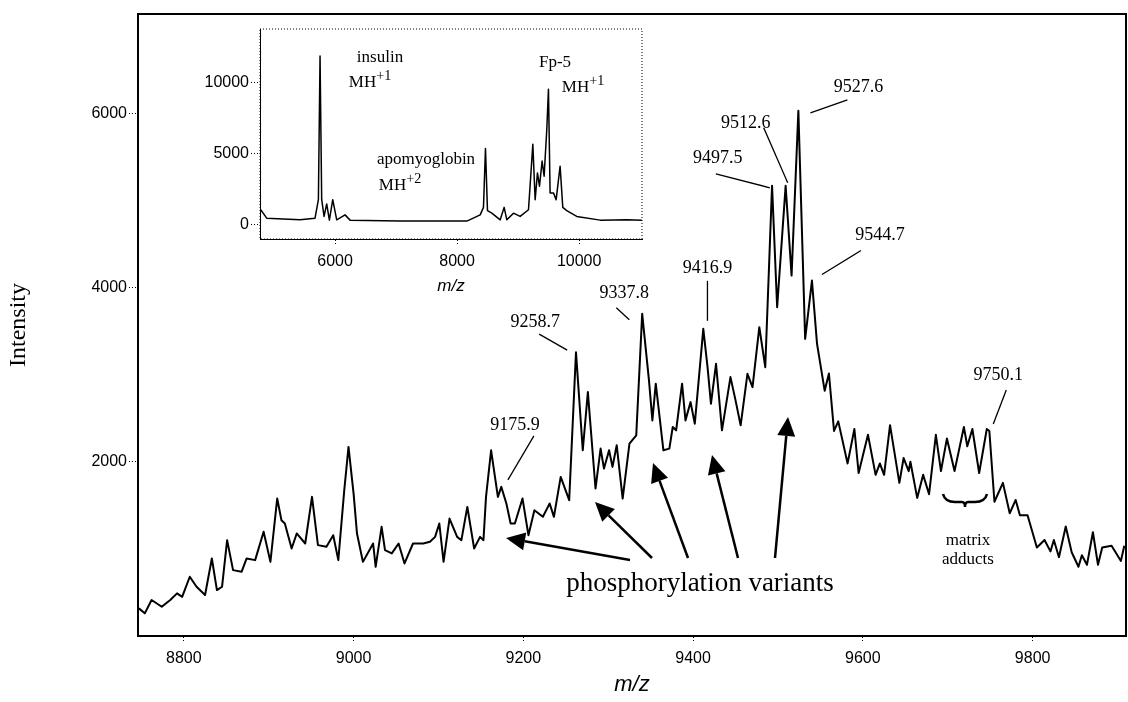  Describe the element at coordinates (353, 658) in the screenshot. I see `x-tick-label: 9000` at that location.